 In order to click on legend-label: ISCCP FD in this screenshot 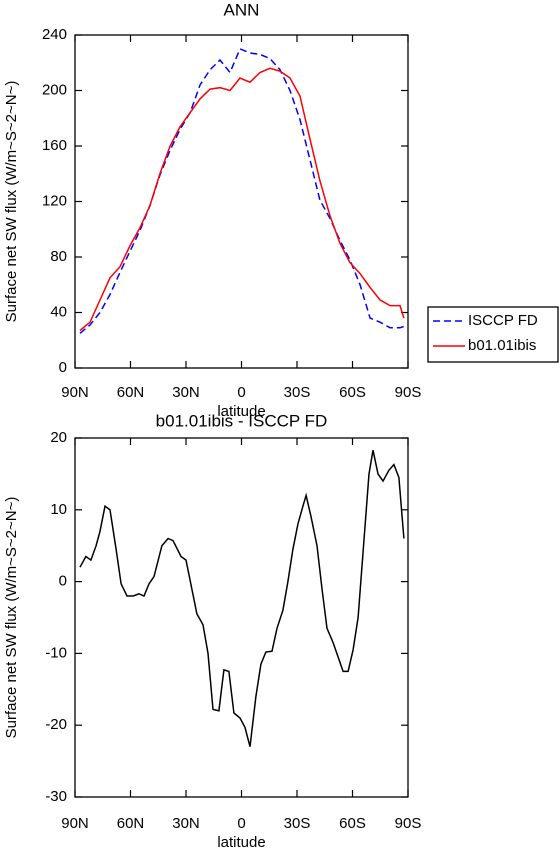, I will do `click(503, 320)`.